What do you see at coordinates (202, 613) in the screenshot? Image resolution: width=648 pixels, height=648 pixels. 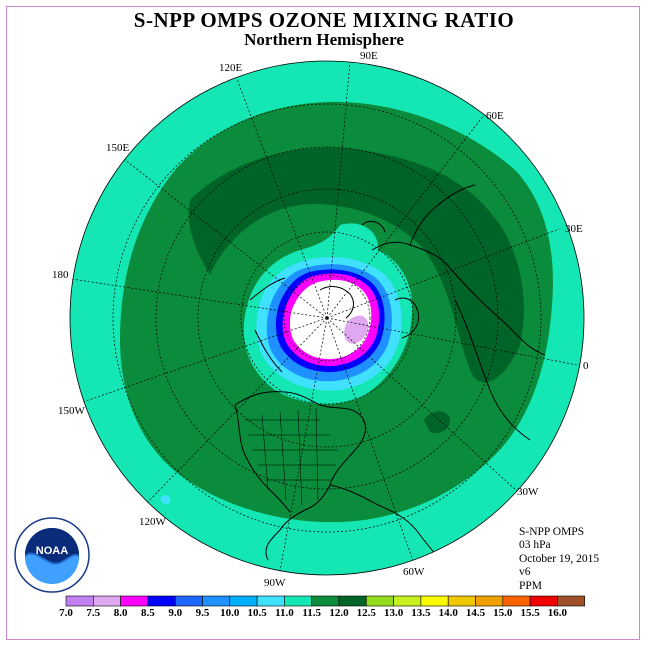 I see `colorbar-tick-label: 9.5` at bounding box center [202, 613].